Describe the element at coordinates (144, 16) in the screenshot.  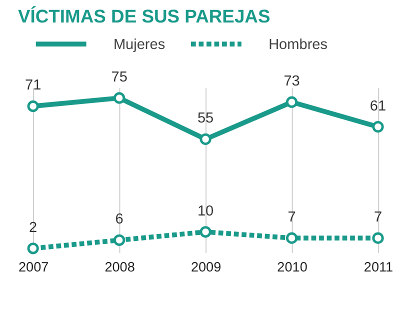
I see `chart-title: VÍCTIMAS DE SUS PAREJAS` at that location.